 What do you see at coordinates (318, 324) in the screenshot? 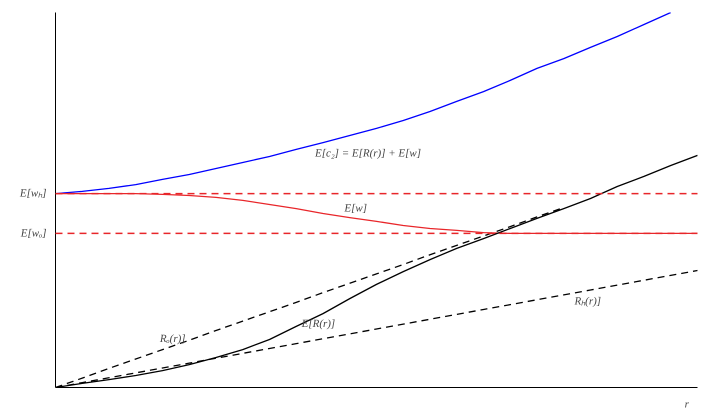
I see `series-label: E[R(r)]` at bounding box center [318, 324].